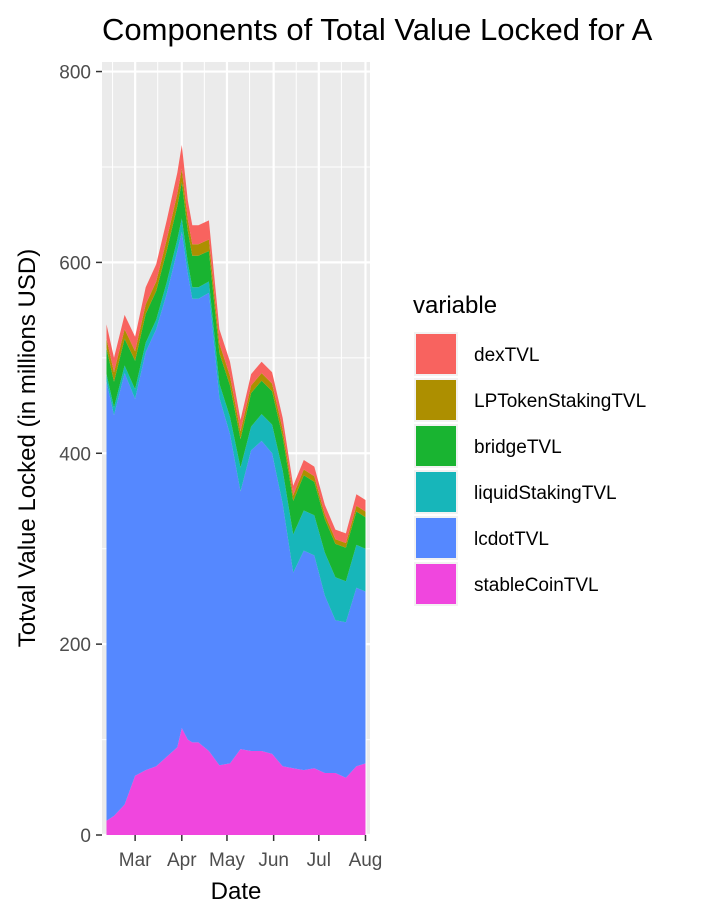 The image size is (720, 921). Describe the element at coordinates (75, 73) in the screenshot. I see `y-tick-label: 800` at that location.